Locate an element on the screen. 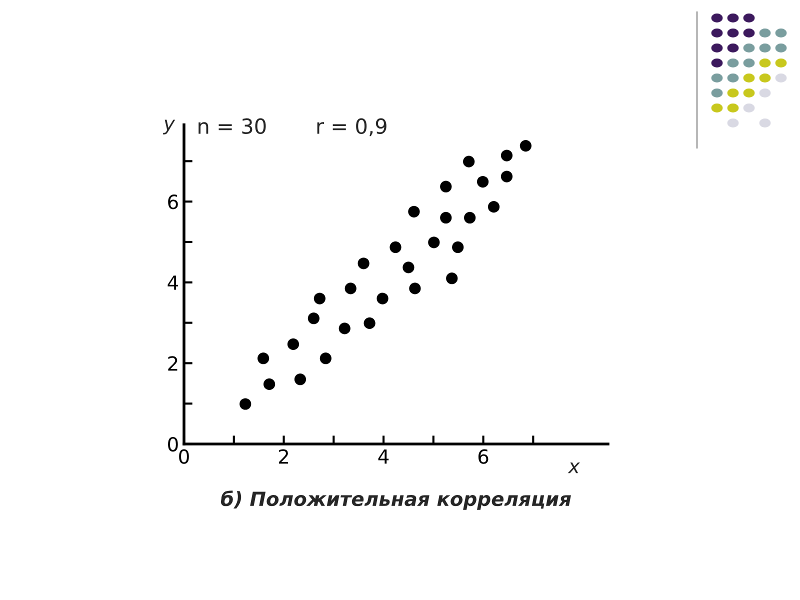 The height and width of the screenshot is (600, 800). y-tick-label: 2 is located at coordinates (173, 363).